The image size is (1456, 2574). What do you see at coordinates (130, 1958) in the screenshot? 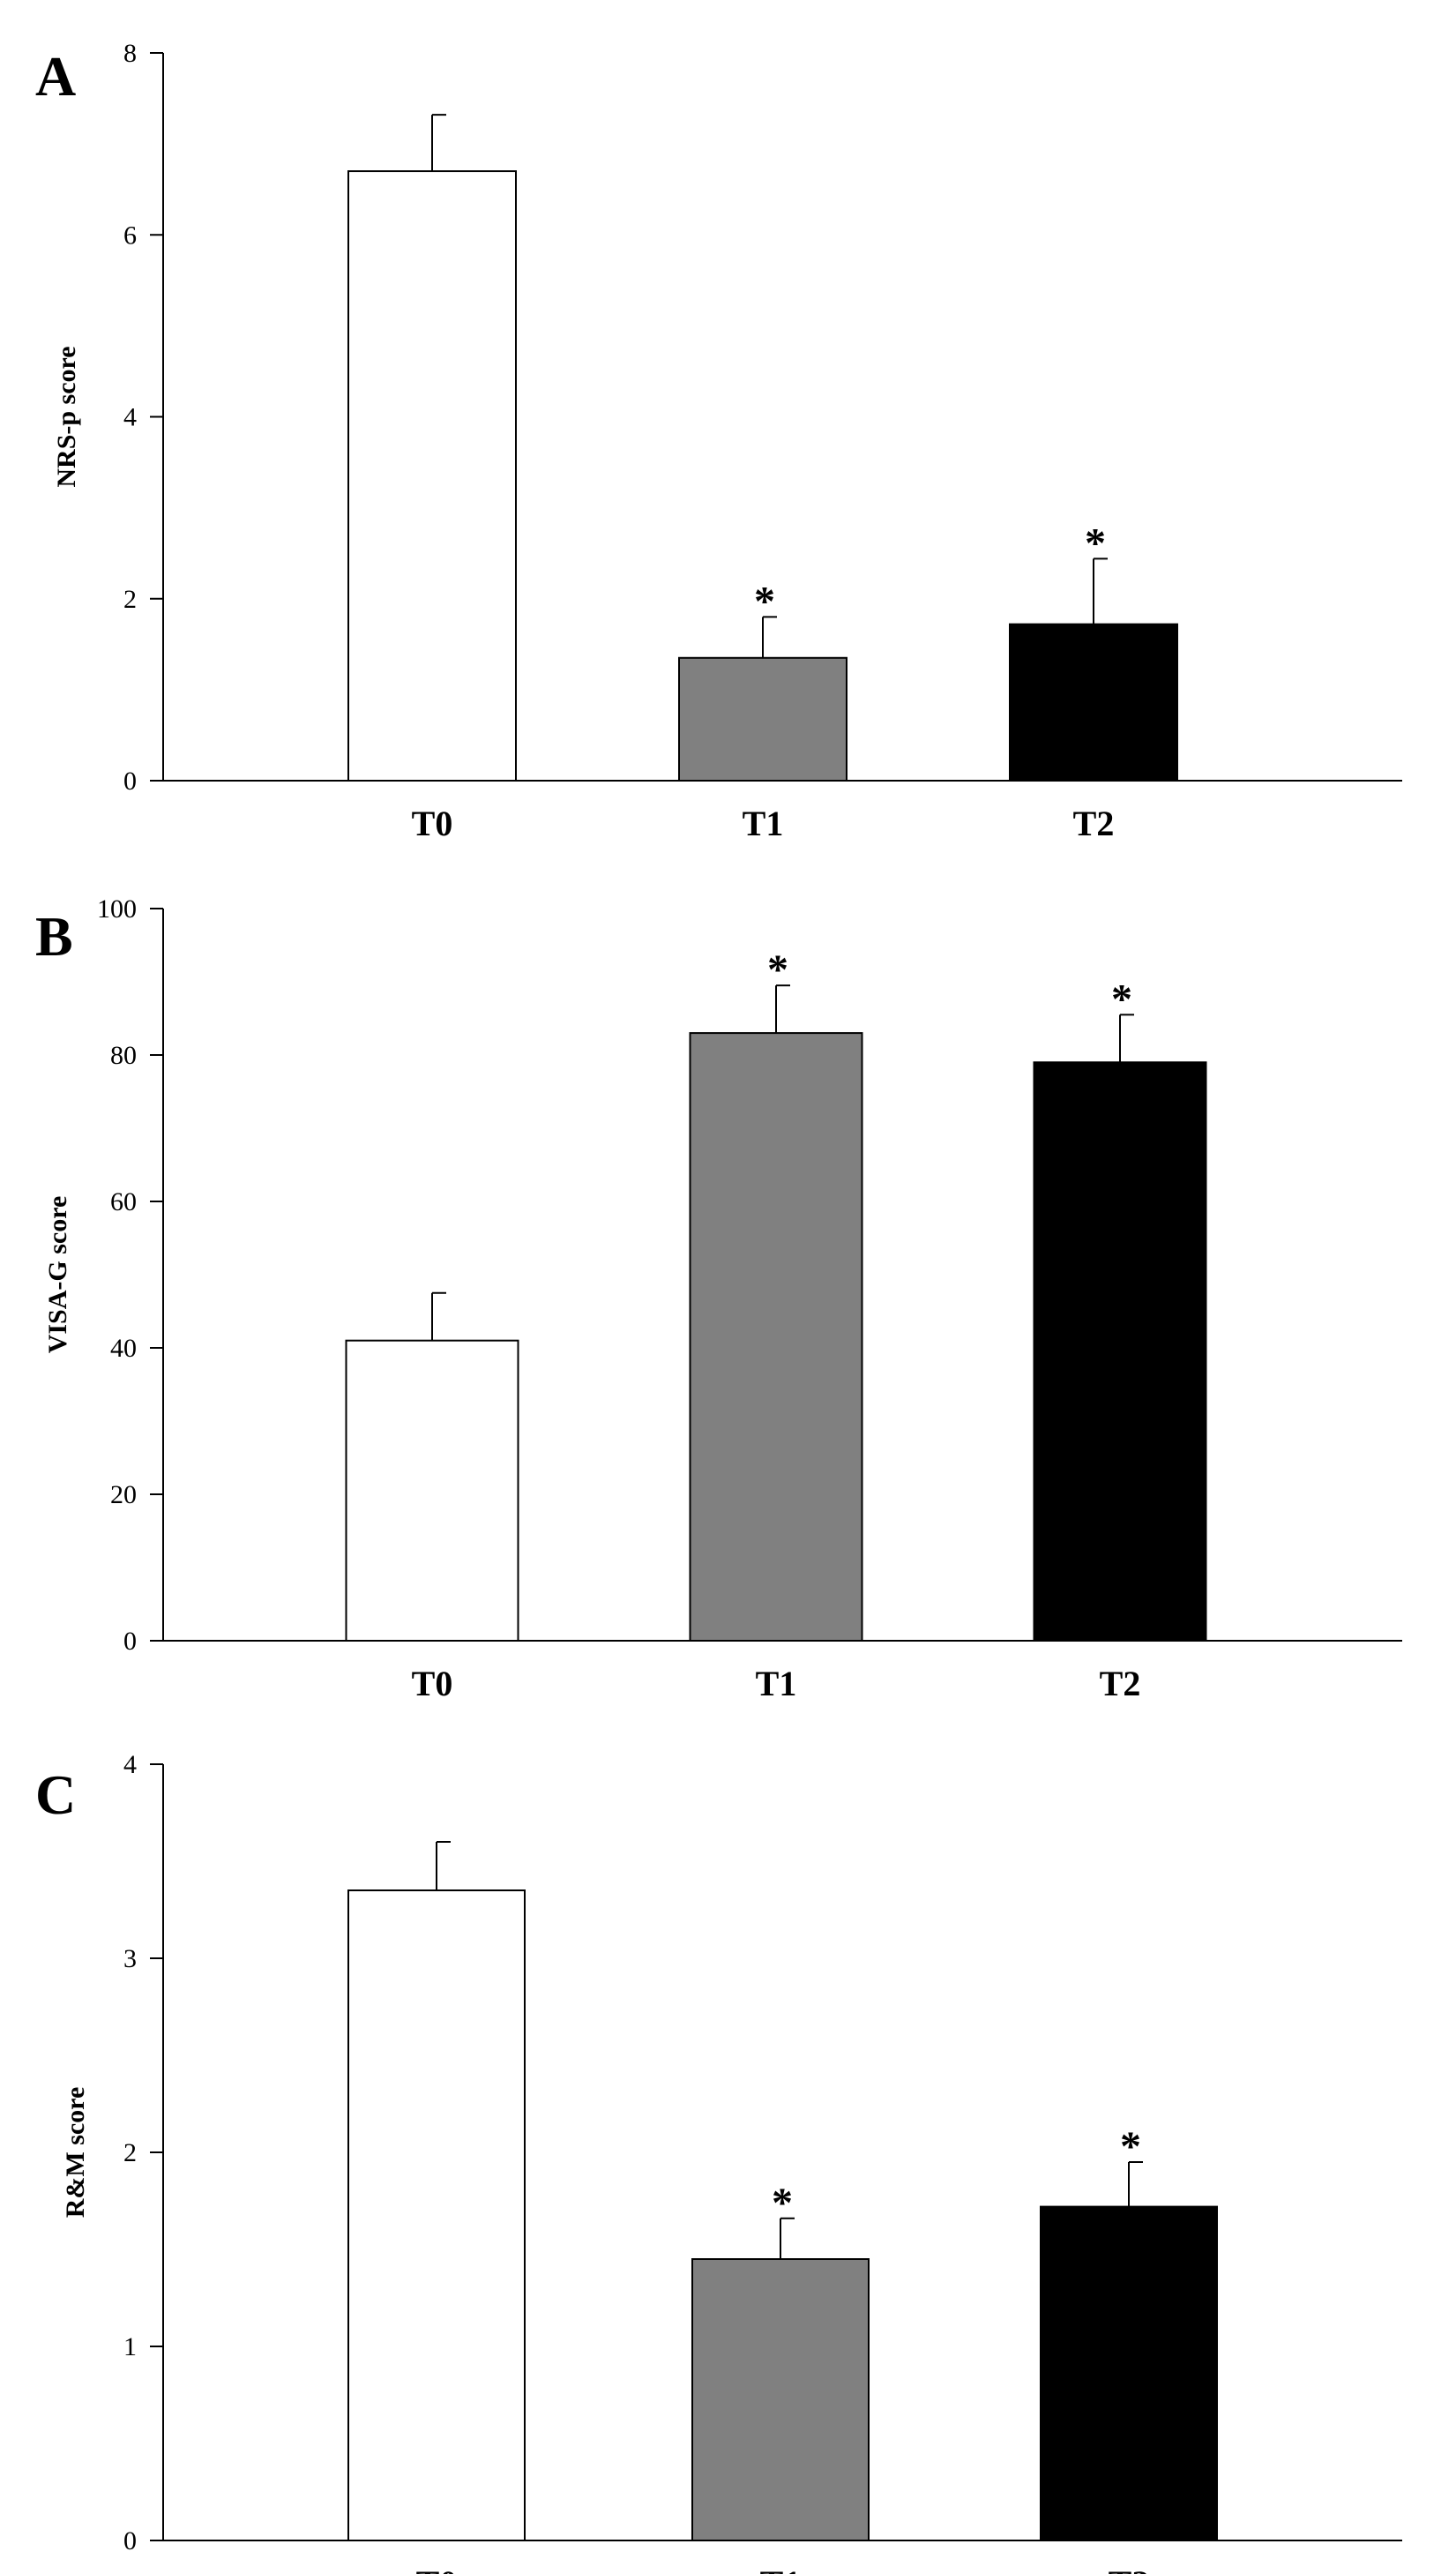
I see `y-tick-label: 3` at bounding box center [130, 1958].